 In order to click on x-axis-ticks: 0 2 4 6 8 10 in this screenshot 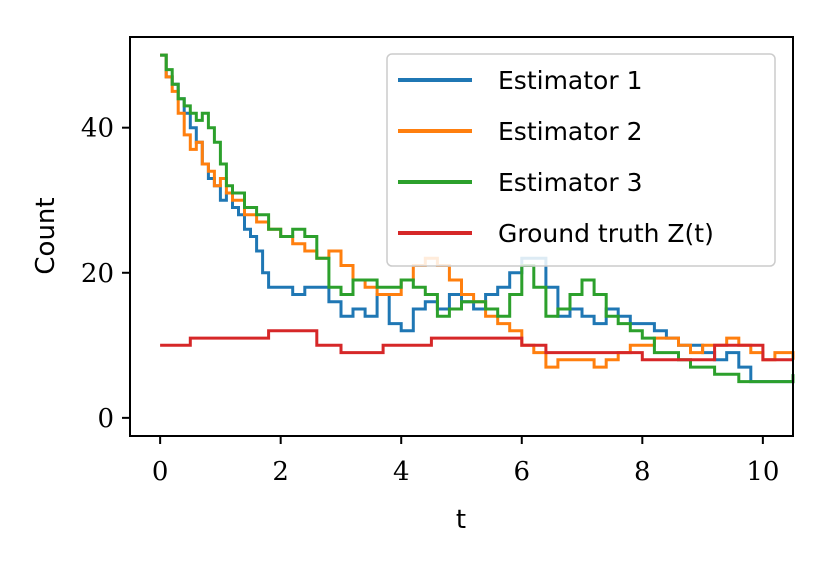, I will do `click(465, 461)`.